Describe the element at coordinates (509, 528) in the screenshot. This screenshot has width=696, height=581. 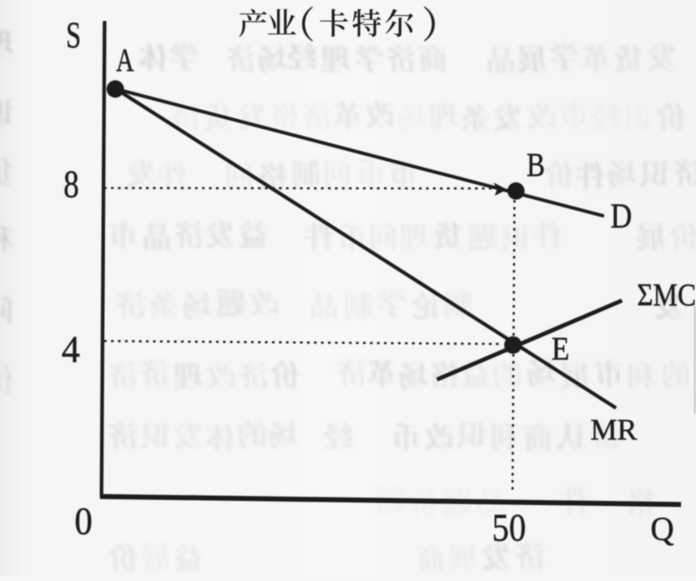
I see `svg-text: 50` at that location.